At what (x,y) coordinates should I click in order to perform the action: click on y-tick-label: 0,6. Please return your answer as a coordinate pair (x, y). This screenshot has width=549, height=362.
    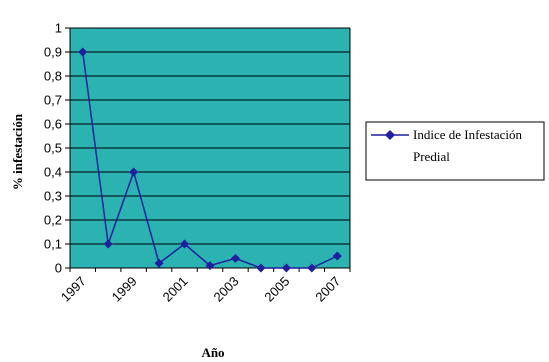
    Looking at the image, I should click on (53, 124).